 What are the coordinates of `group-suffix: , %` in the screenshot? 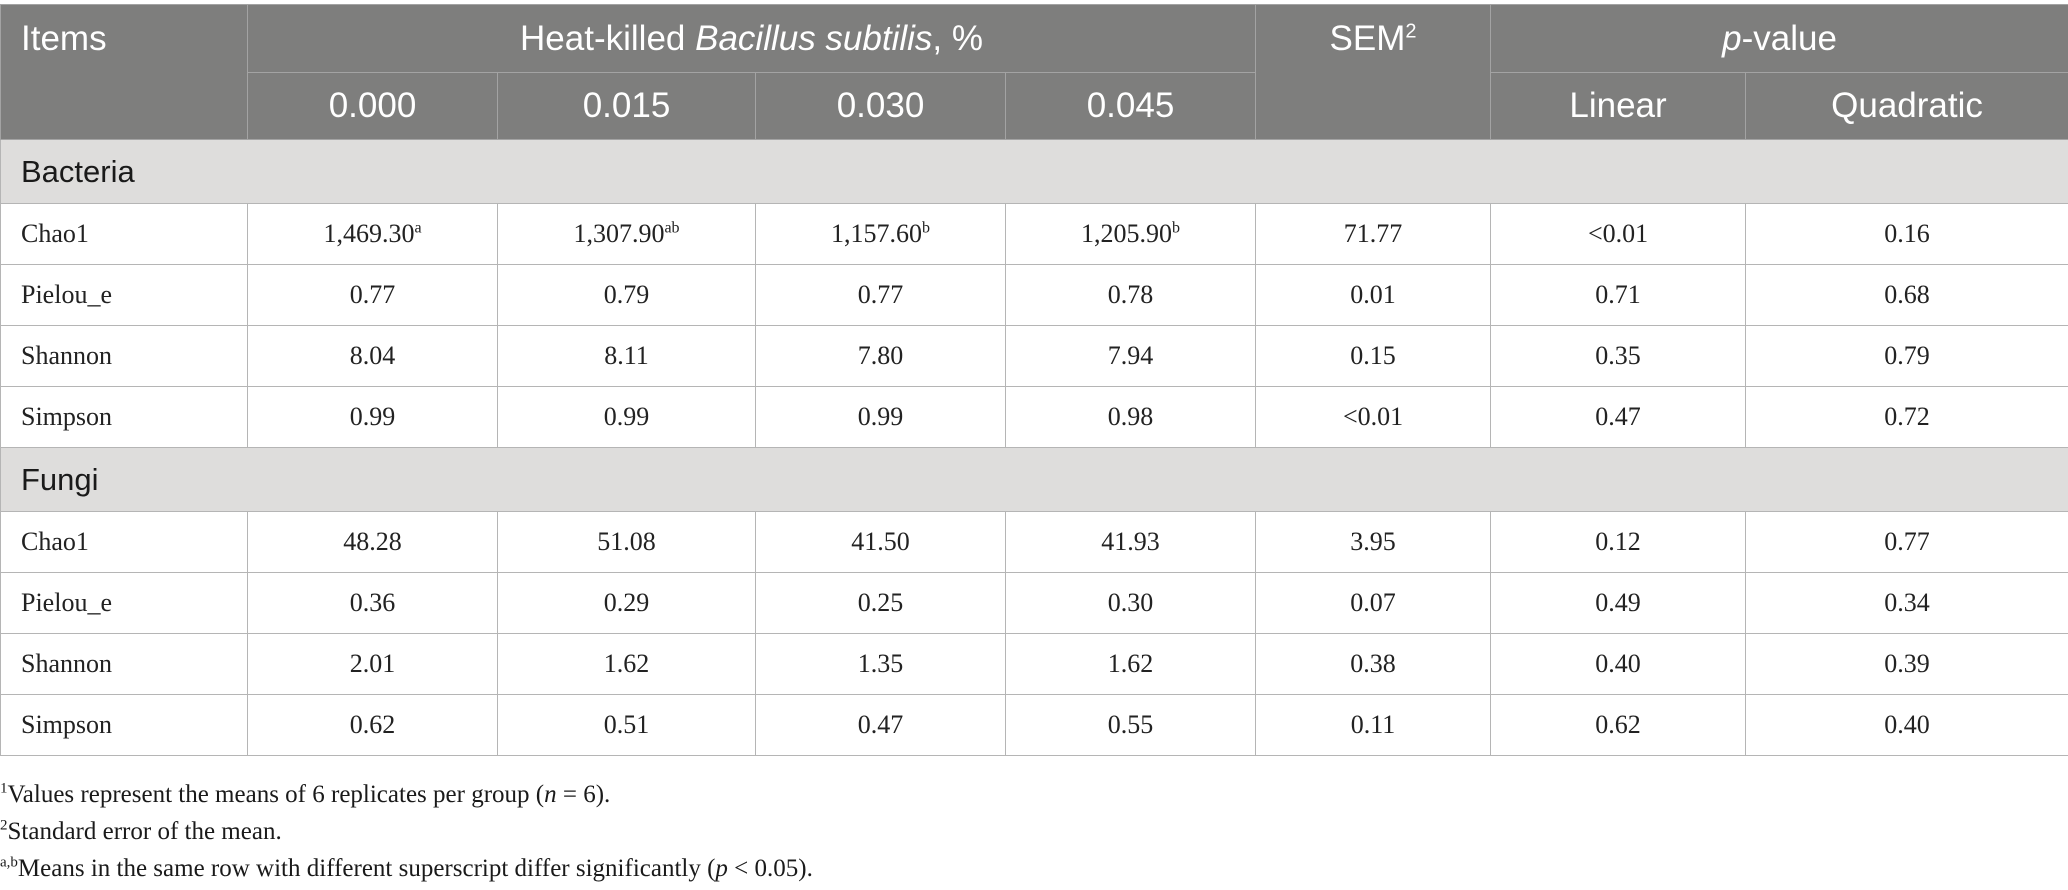 It's located at (957, 38).